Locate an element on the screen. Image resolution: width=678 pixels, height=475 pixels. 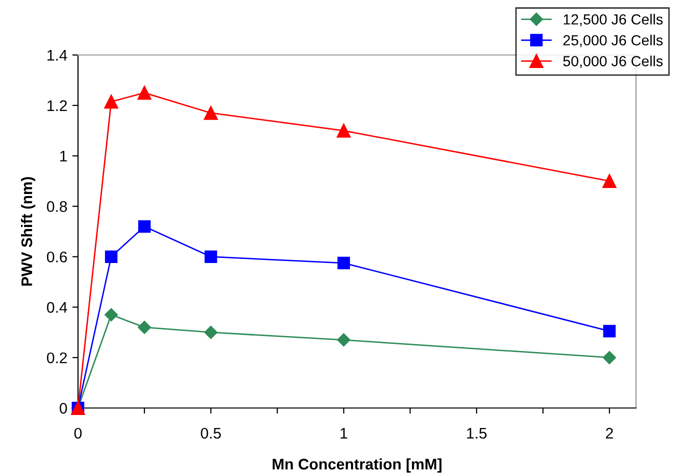
y-tick-label: 1.4 is located at coordinates (58, 55).